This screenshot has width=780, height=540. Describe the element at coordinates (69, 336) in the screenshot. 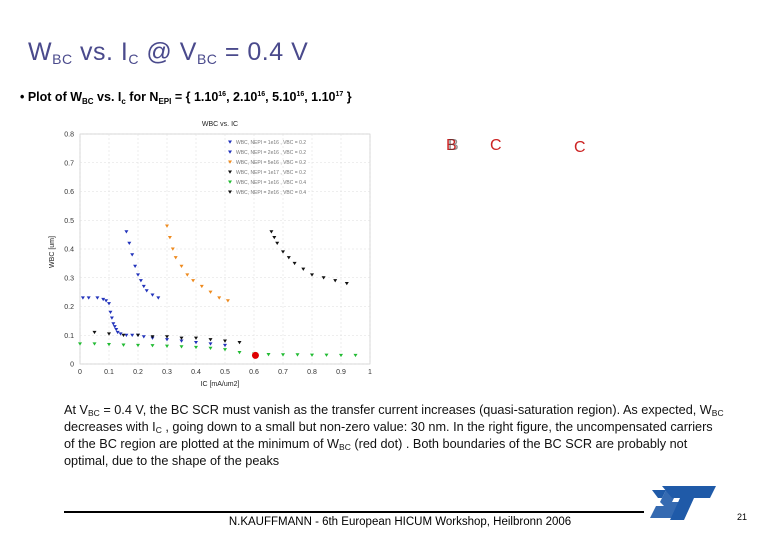

I see `y-tick-label: 0.1` at that location.